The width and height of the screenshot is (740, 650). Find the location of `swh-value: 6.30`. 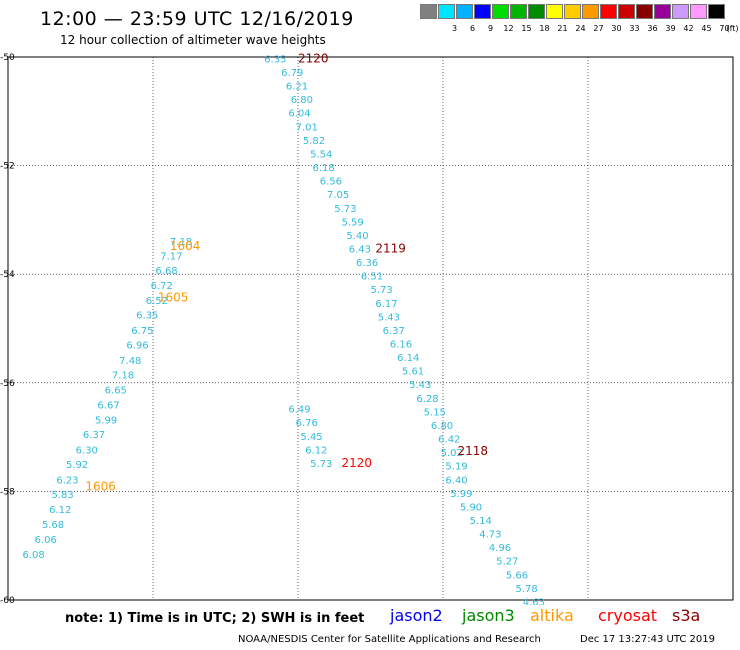

swh-value: 6.30 is located at coordinates (87, 450).